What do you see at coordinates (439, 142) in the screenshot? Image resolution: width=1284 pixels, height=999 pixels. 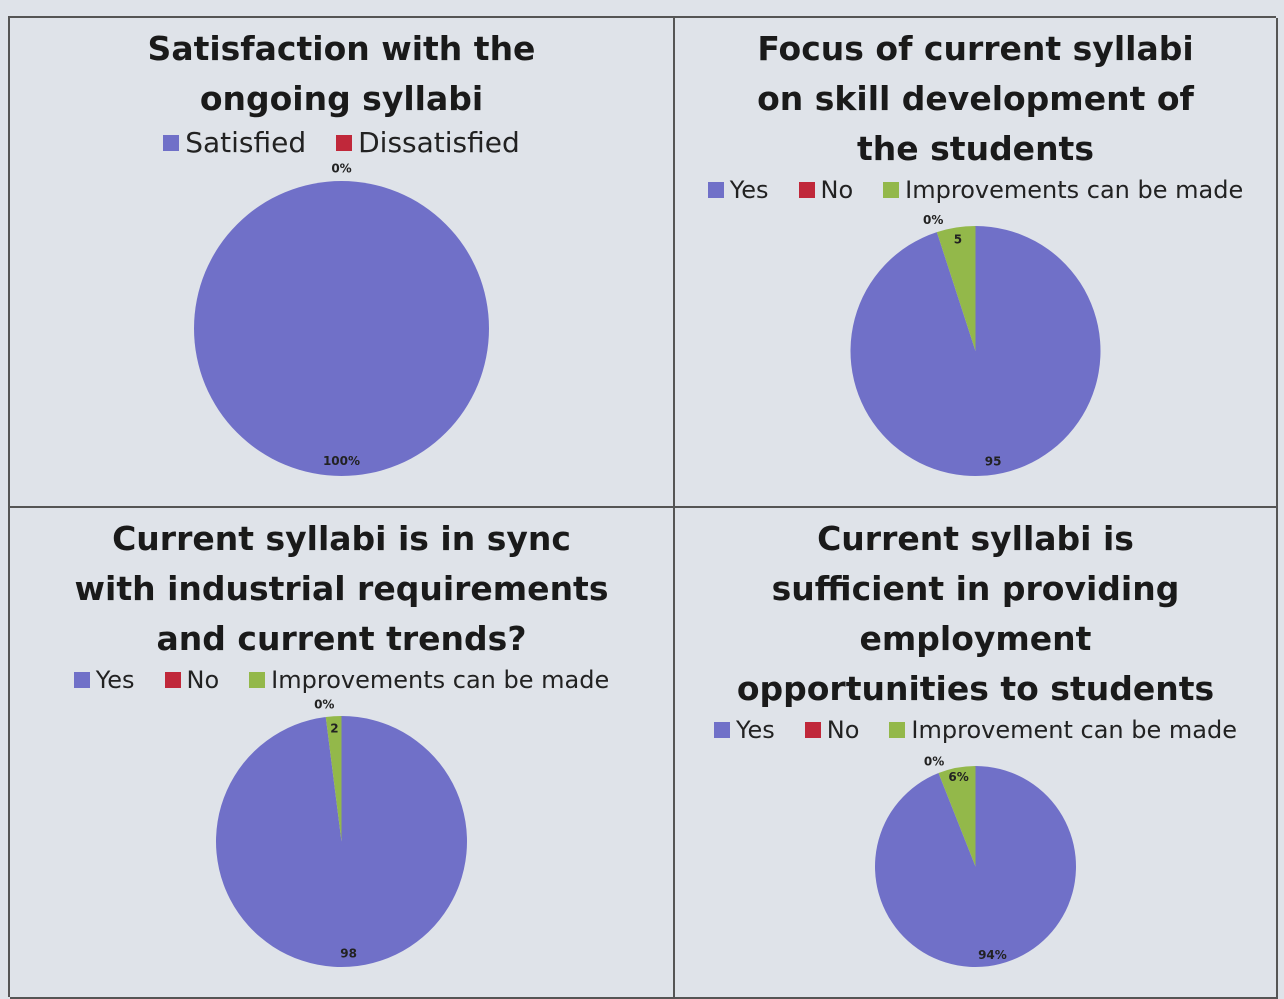 I see `legend-label: Dissatisfied` at bounding box center [439, 142].